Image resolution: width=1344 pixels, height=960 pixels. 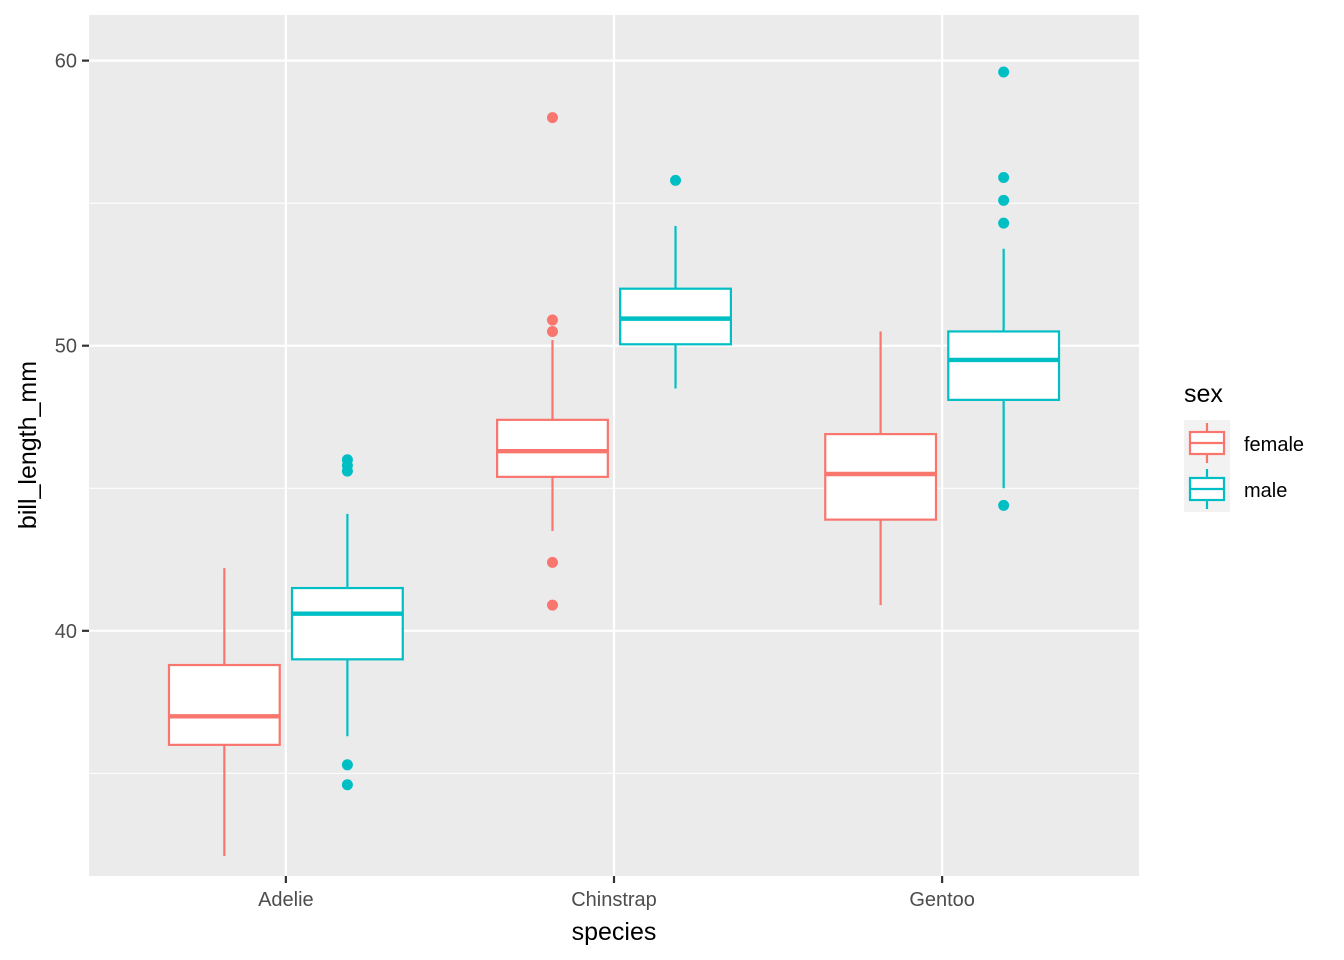 What do you see at coordinates (552, 361) in the screenshot?
I see `box-female-chinstrap` at bounding box center [552, 361].